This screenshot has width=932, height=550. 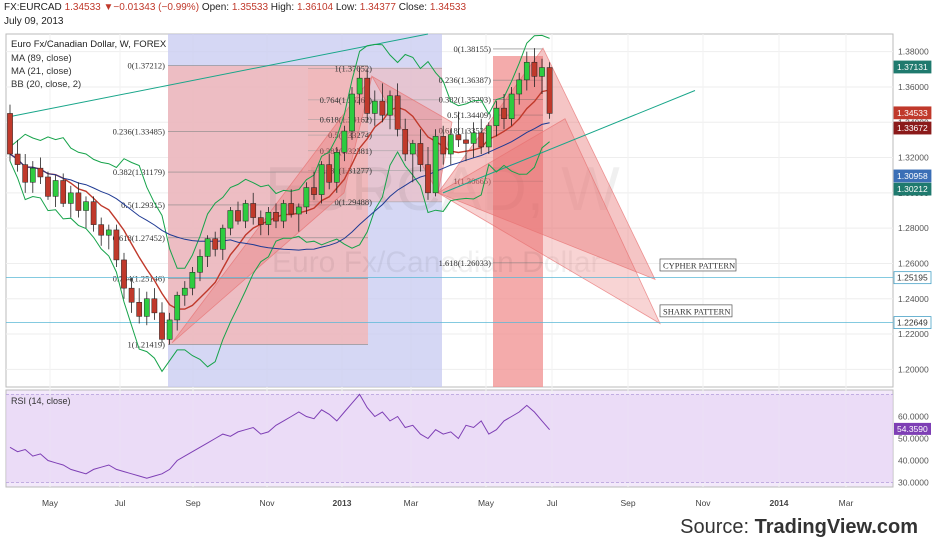 What do you see at coordinates (346, 100) in the screenshot?
I see `fib-label: 0.764(1.35266)` at bounding box center [346, 100].